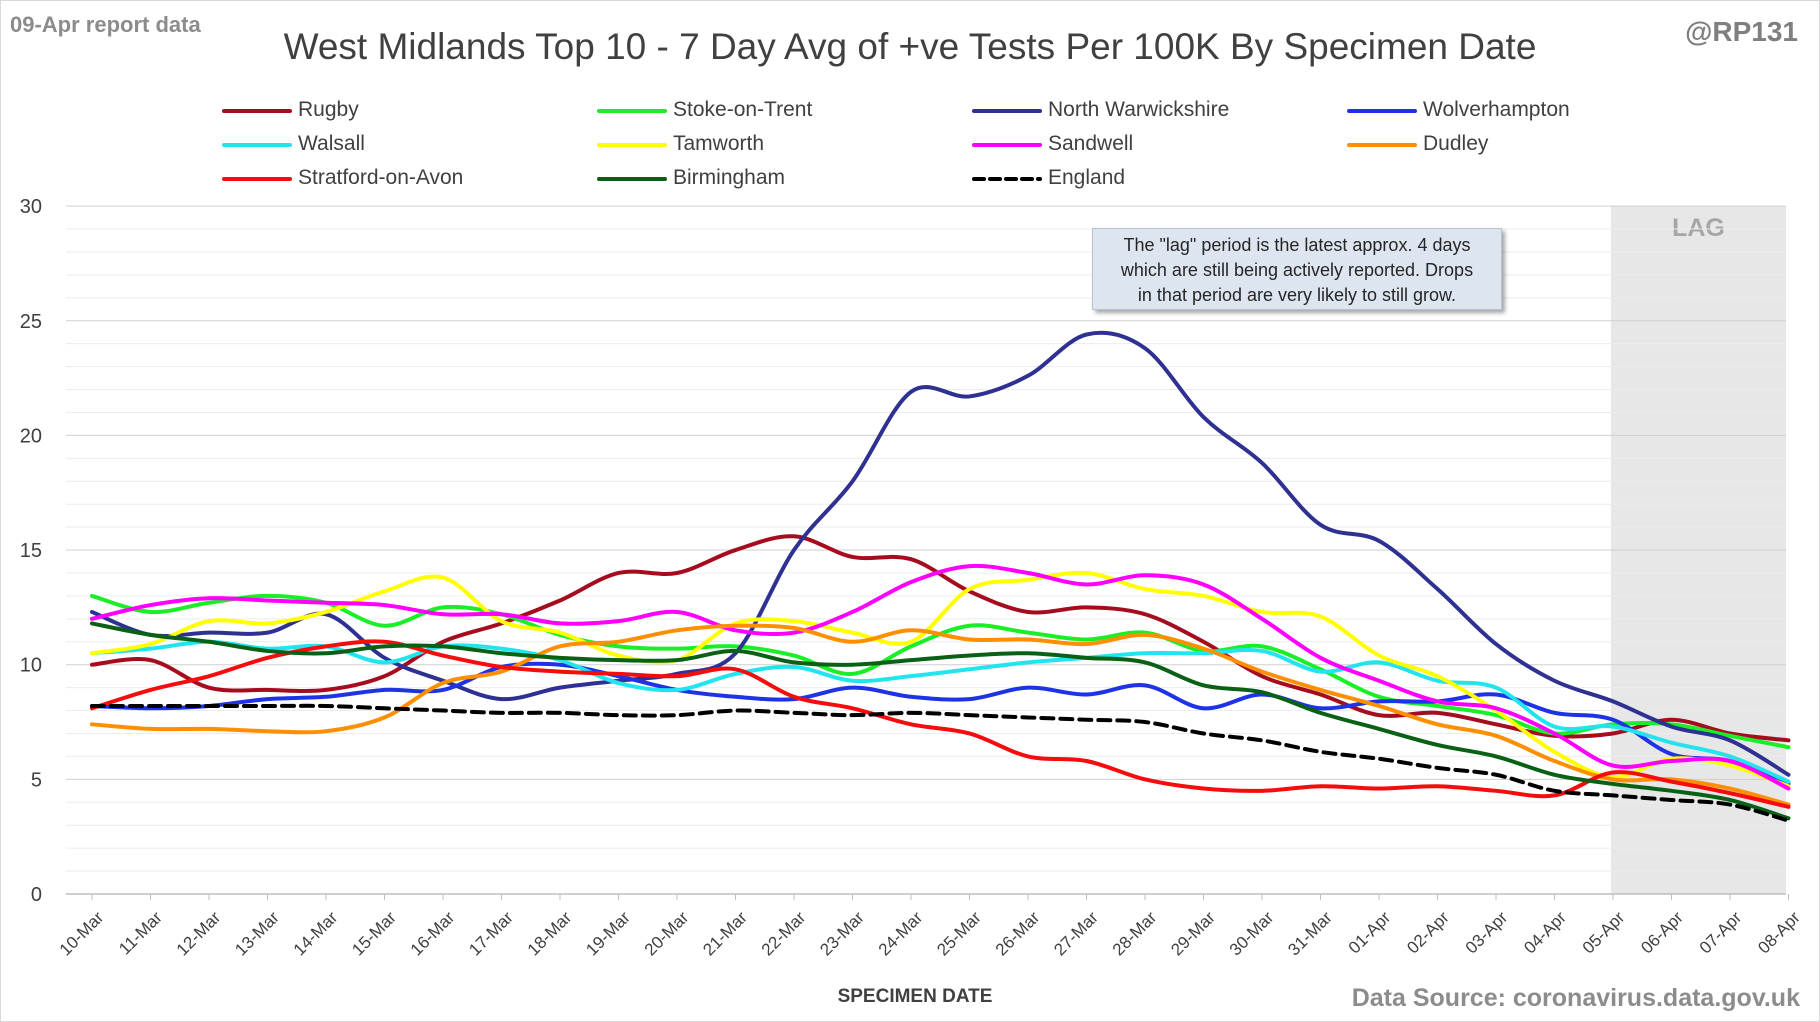 The height and width of the screenshot is (1022, 1820). I want to click on x-tick-label: 21-Mar, so click(725, 934).